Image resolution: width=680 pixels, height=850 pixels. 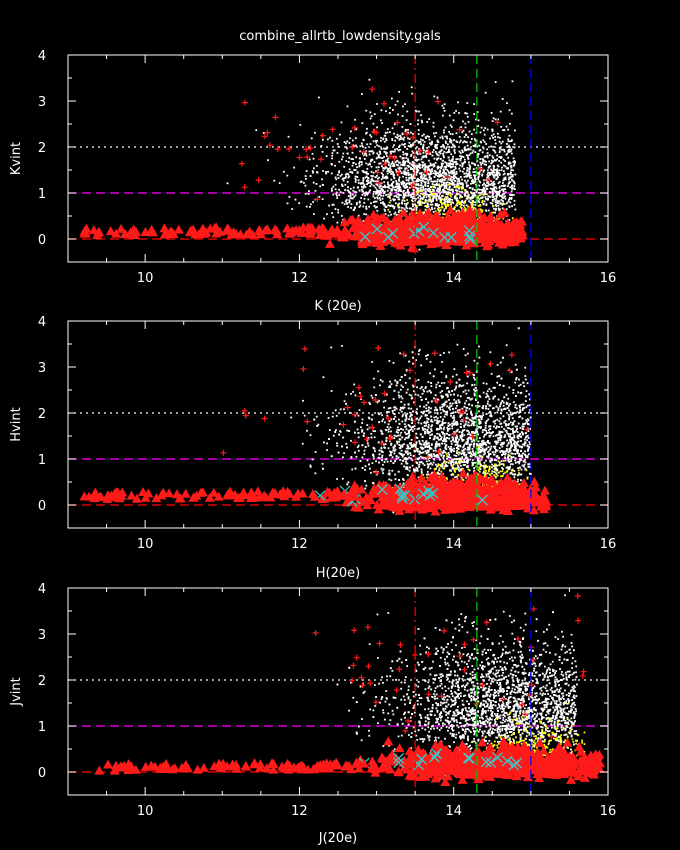 I want to click on point-red-triangle, so click(x=468, y=221).